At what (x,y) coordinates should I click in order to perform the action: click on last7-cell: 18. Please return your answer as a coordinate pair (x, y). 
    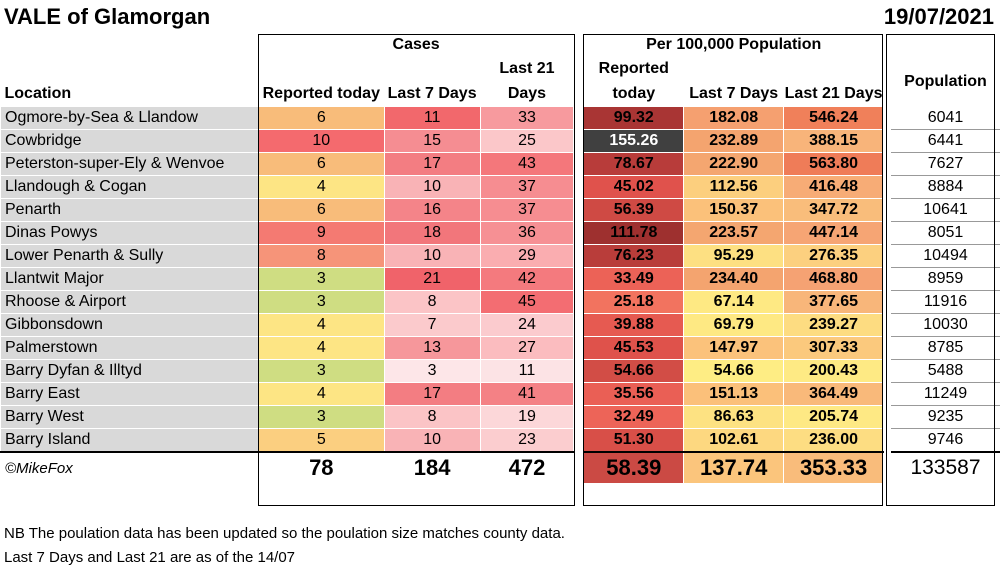
    Looking at the image, I should click on (432, 233).